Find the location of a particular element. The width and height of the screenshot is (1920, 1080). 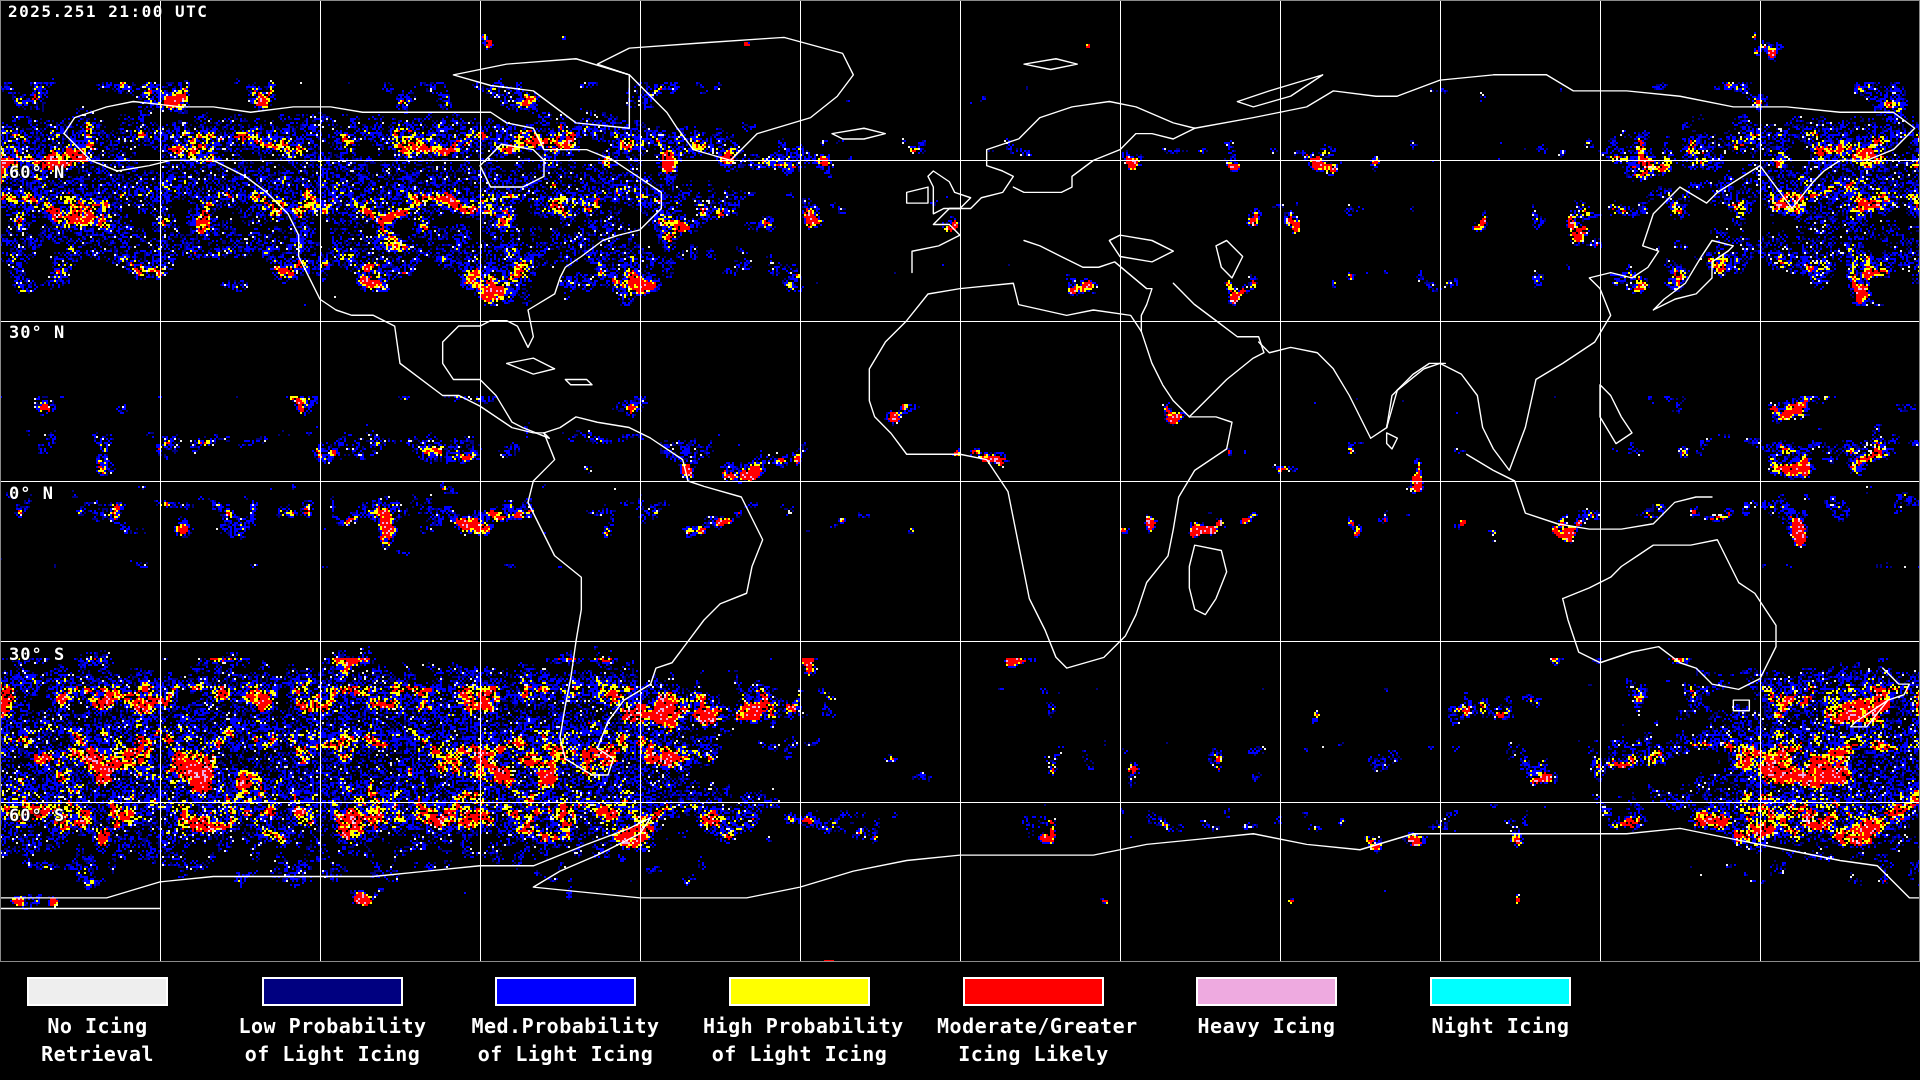

legend-item-low-probability-light-icing: Low Probability of Light Icing is located at coordinates (332, 1021).